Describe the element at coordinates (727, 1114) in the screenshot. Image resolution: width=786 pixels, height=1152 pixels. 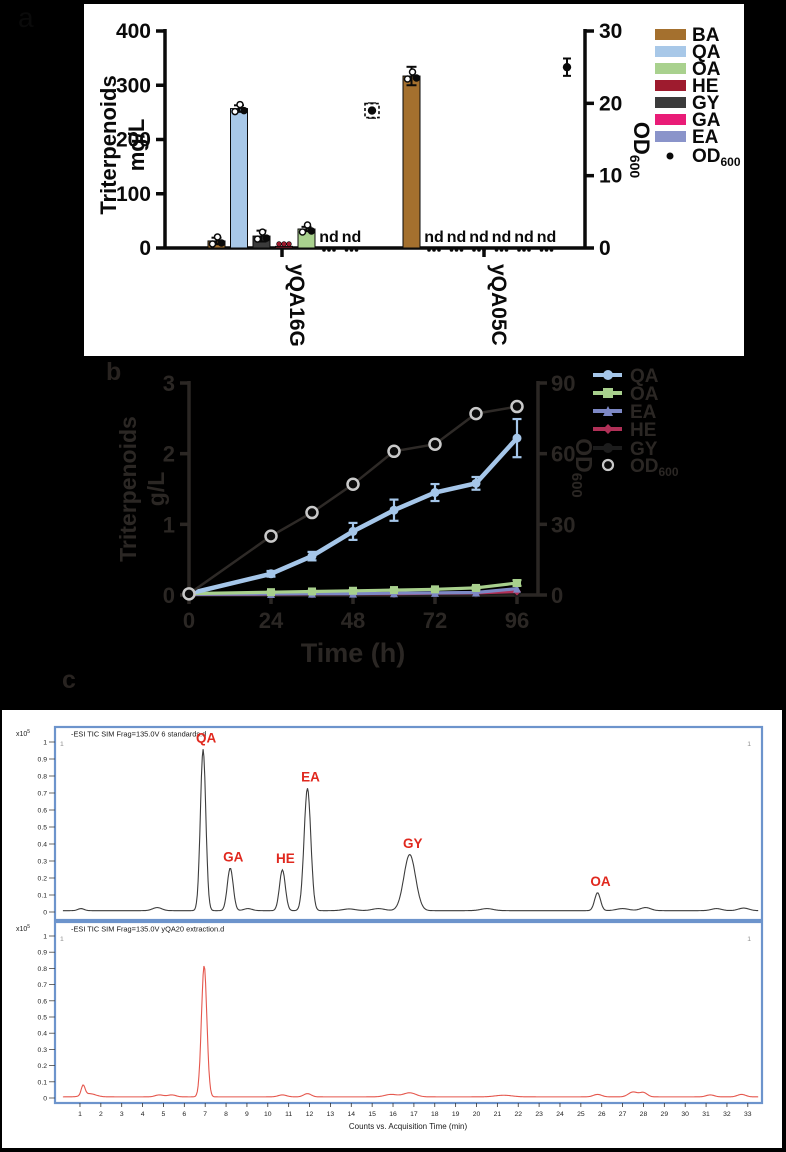
I see `x-tick-label: 32` at that location.